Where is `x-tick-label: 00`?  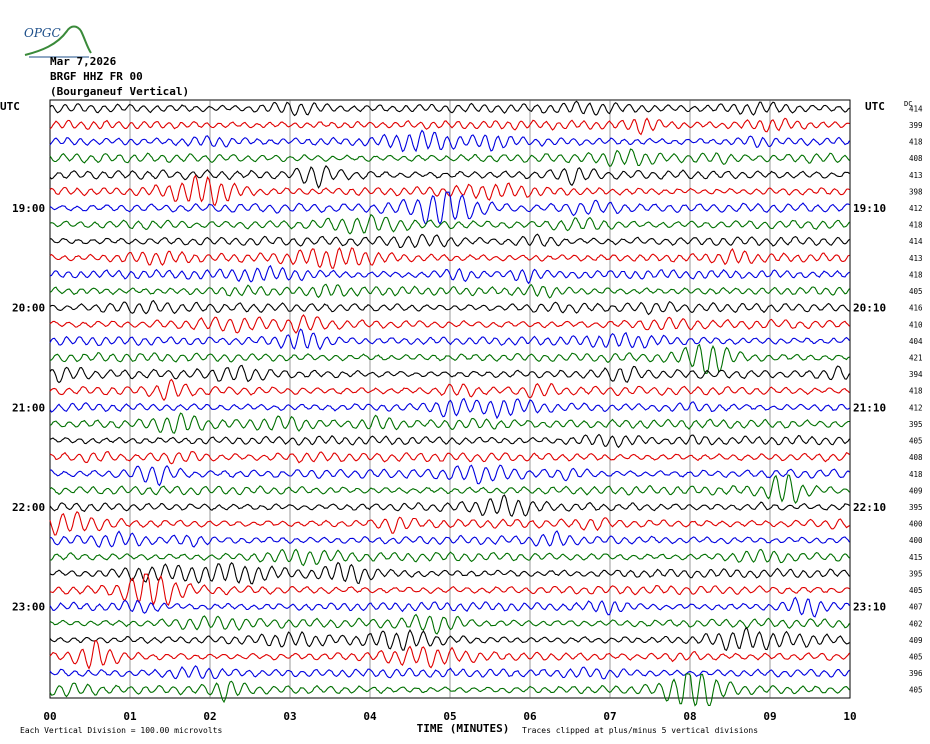 x-tick-label: 00 is located at coordinates (49, 716).